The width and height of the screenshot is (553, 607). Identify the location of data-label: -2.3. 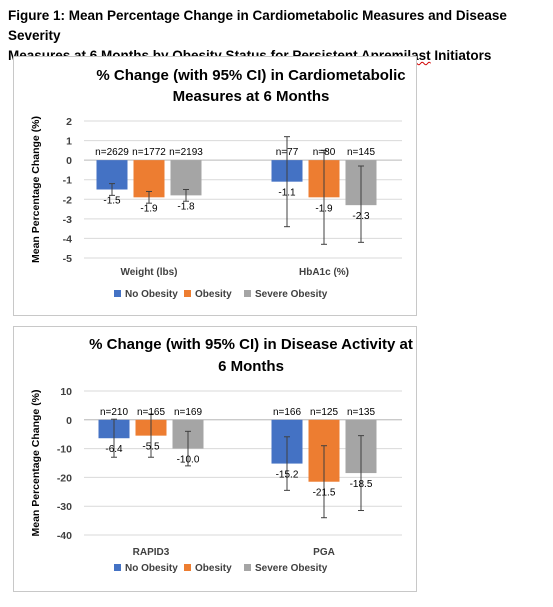
(361, 216).